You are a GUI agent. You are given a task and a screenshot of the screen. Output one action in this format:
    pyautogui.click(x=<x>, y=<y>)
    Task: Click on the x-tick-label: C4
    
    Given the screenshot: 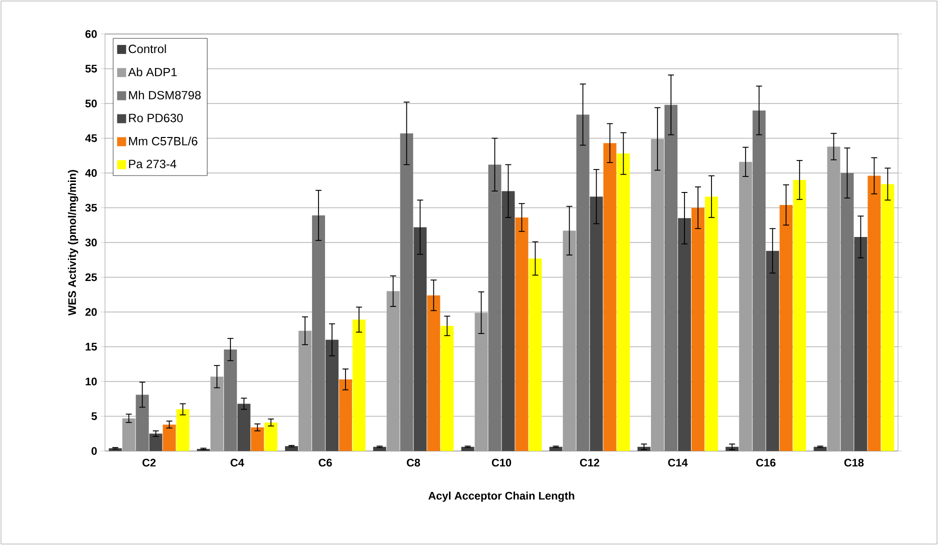 What is the action you would take?
    pyautogui.click(x=237, y=462)
    